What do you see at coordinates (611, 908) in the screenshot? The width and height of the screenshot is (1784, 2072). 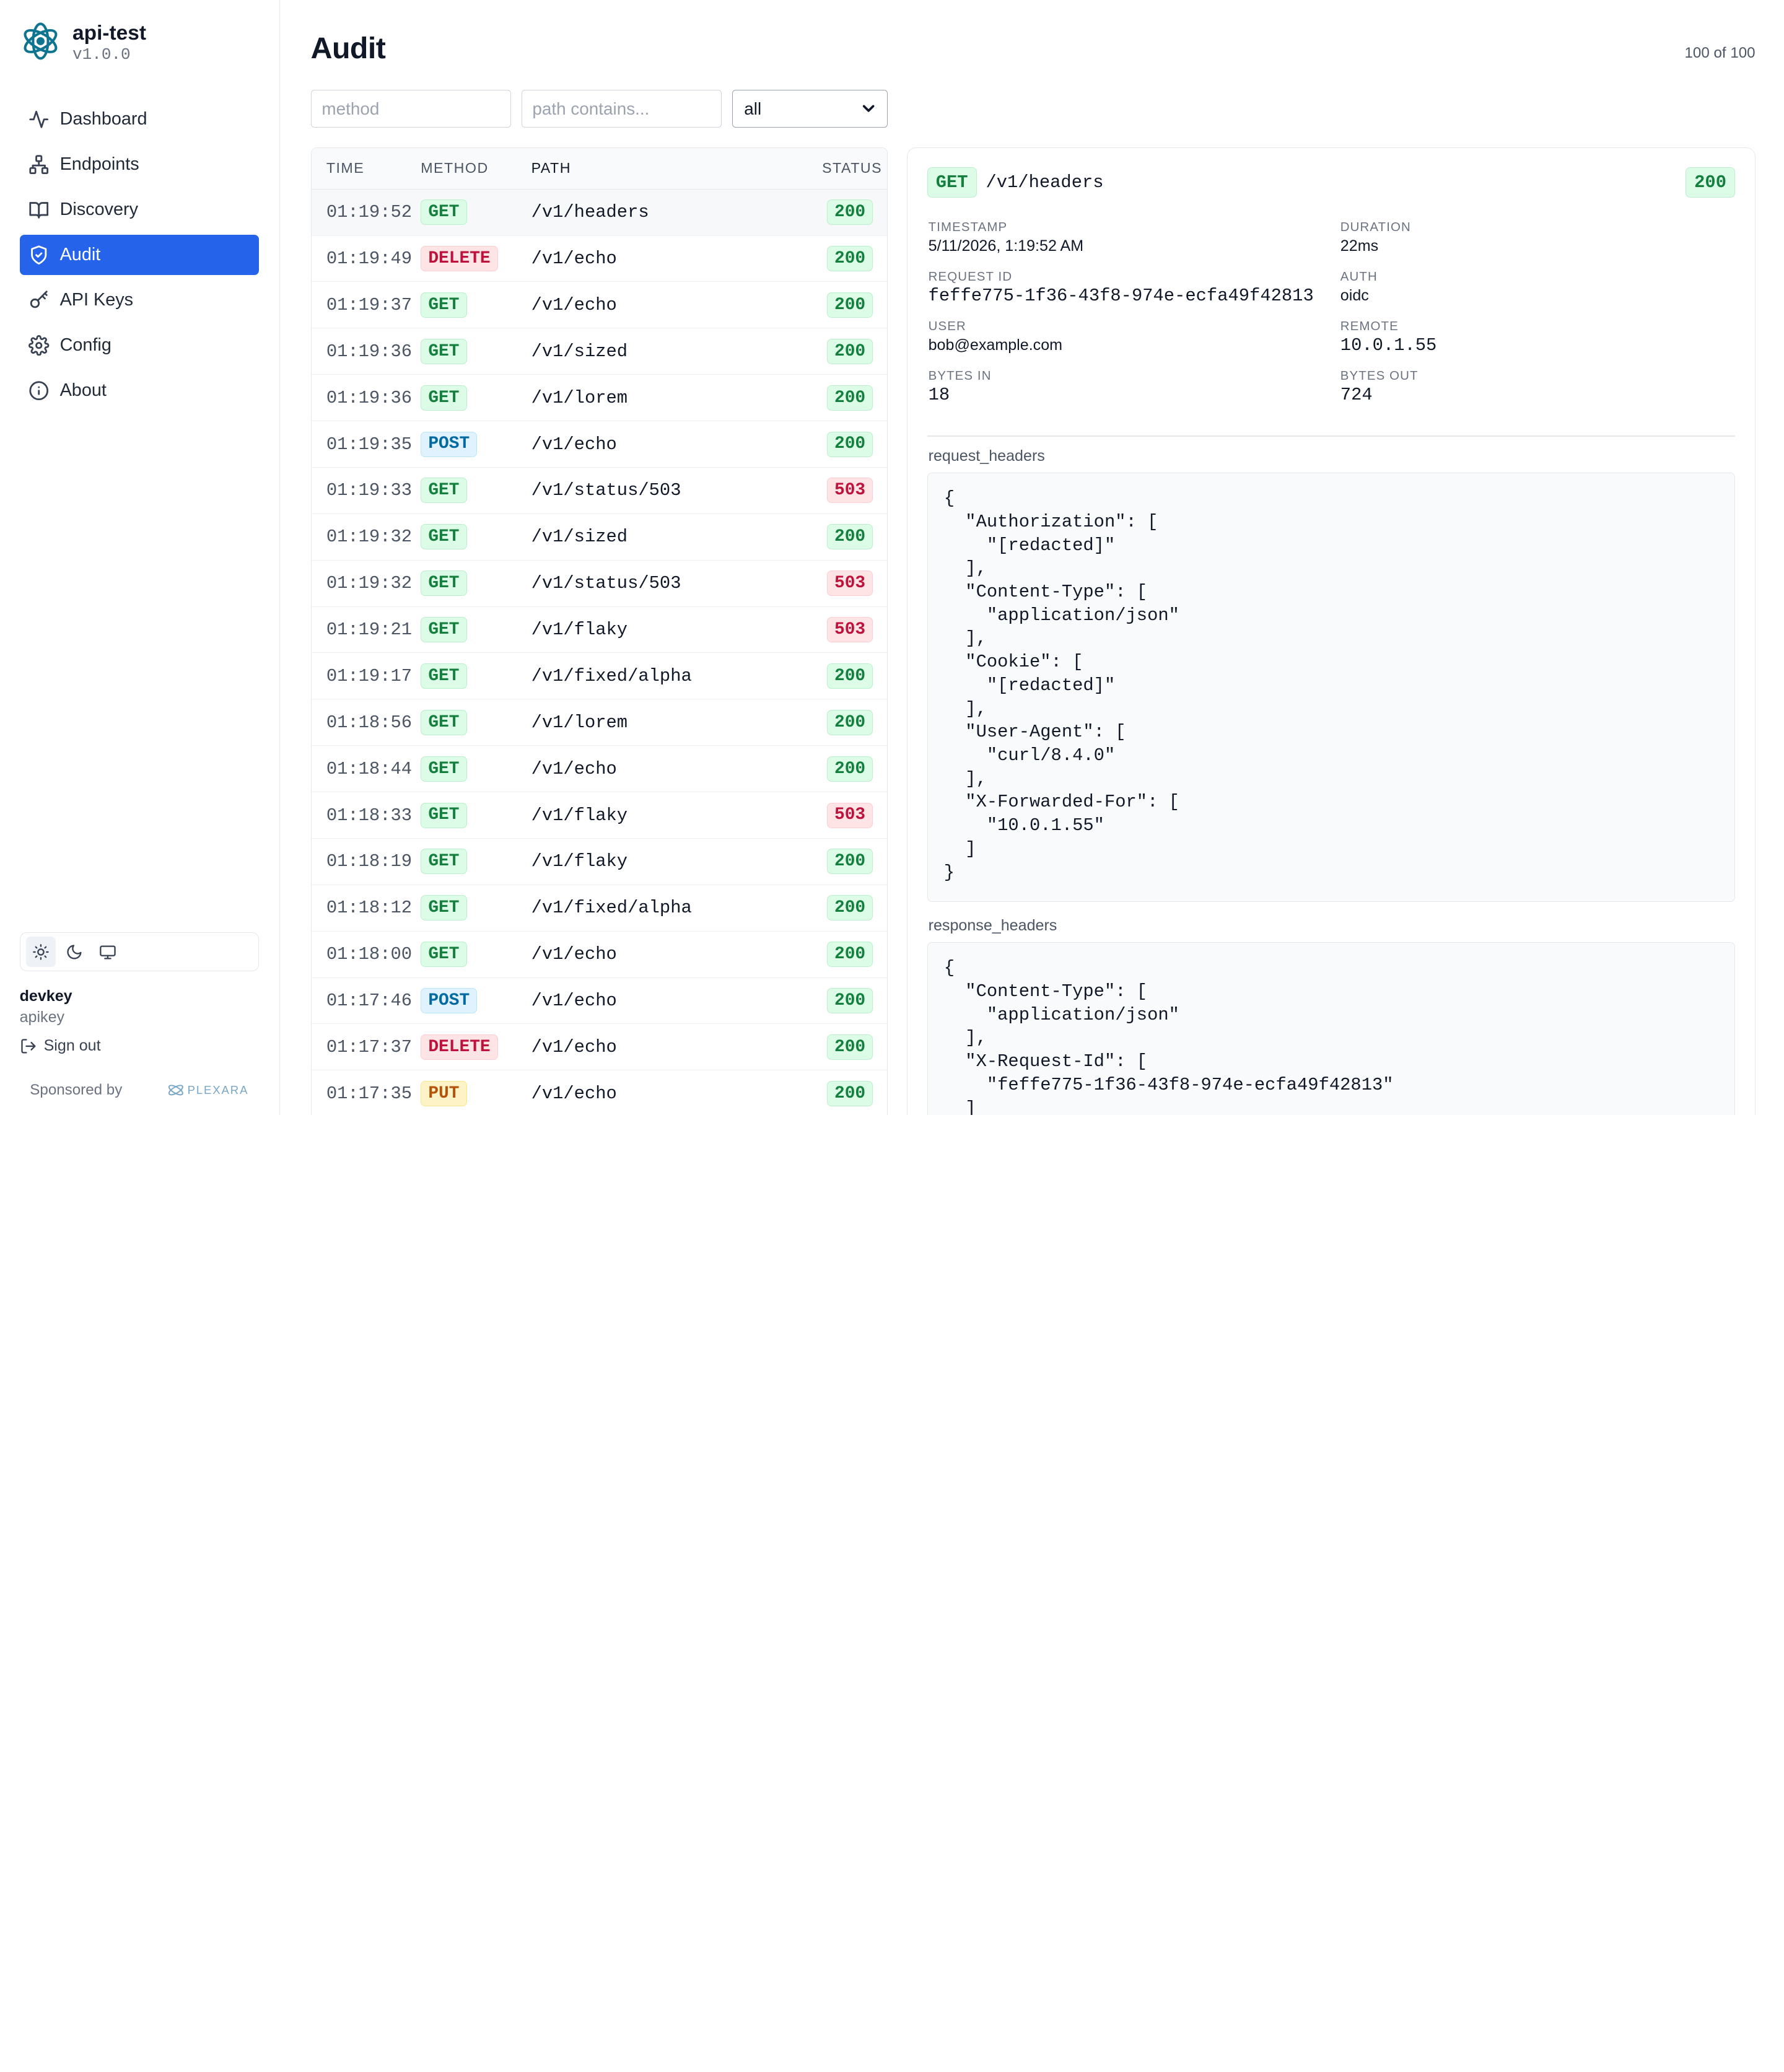 I see `row-path: /v1/fixed/alpha` at bounding box center [611, 908].